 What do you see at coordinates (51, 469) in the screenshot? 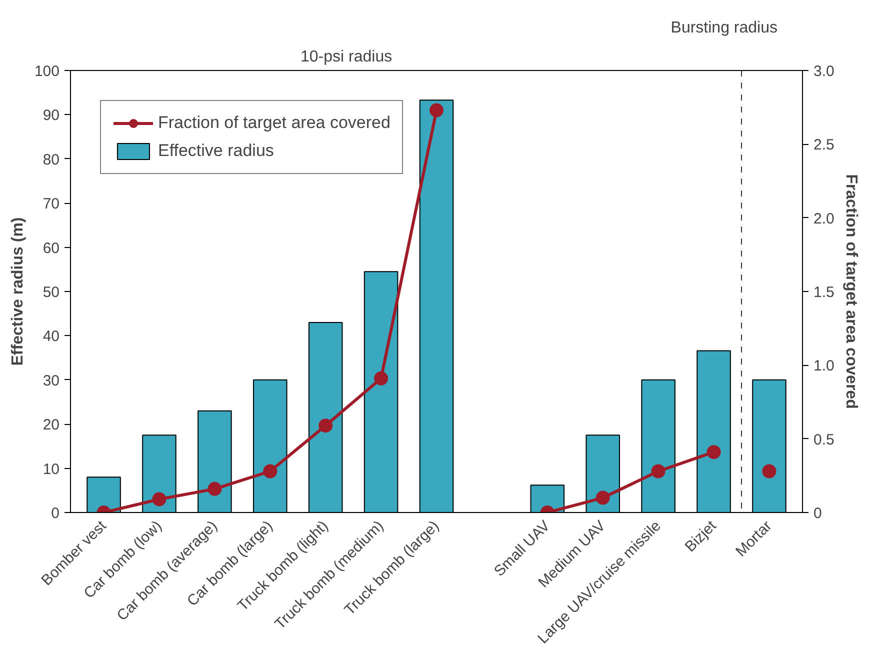
I see `y-tick-label: 10` at bounding box center [51, 469].